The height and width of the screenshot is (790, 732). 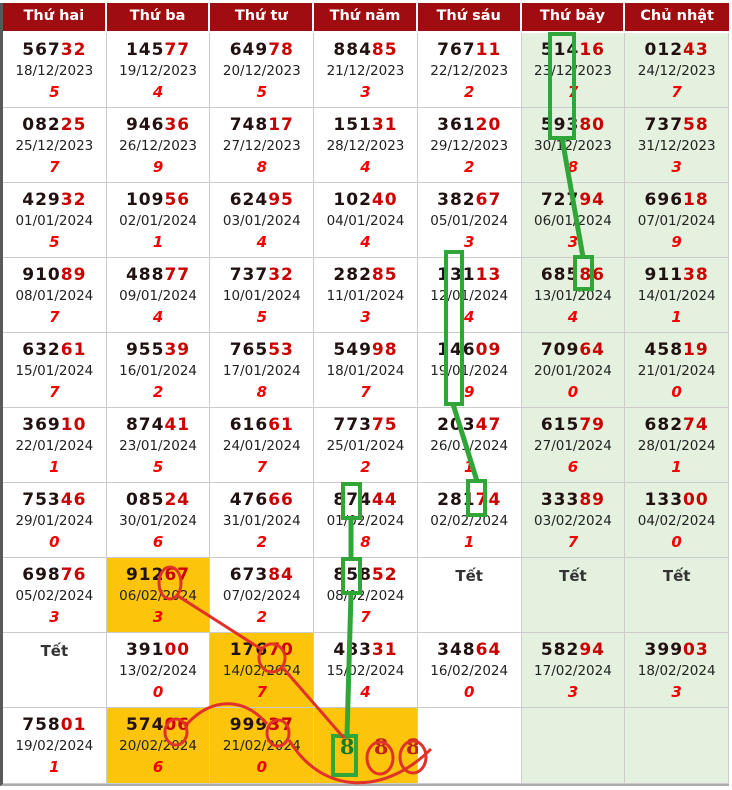 I want to click on result-number: 20347, so click(x=469, y=425).